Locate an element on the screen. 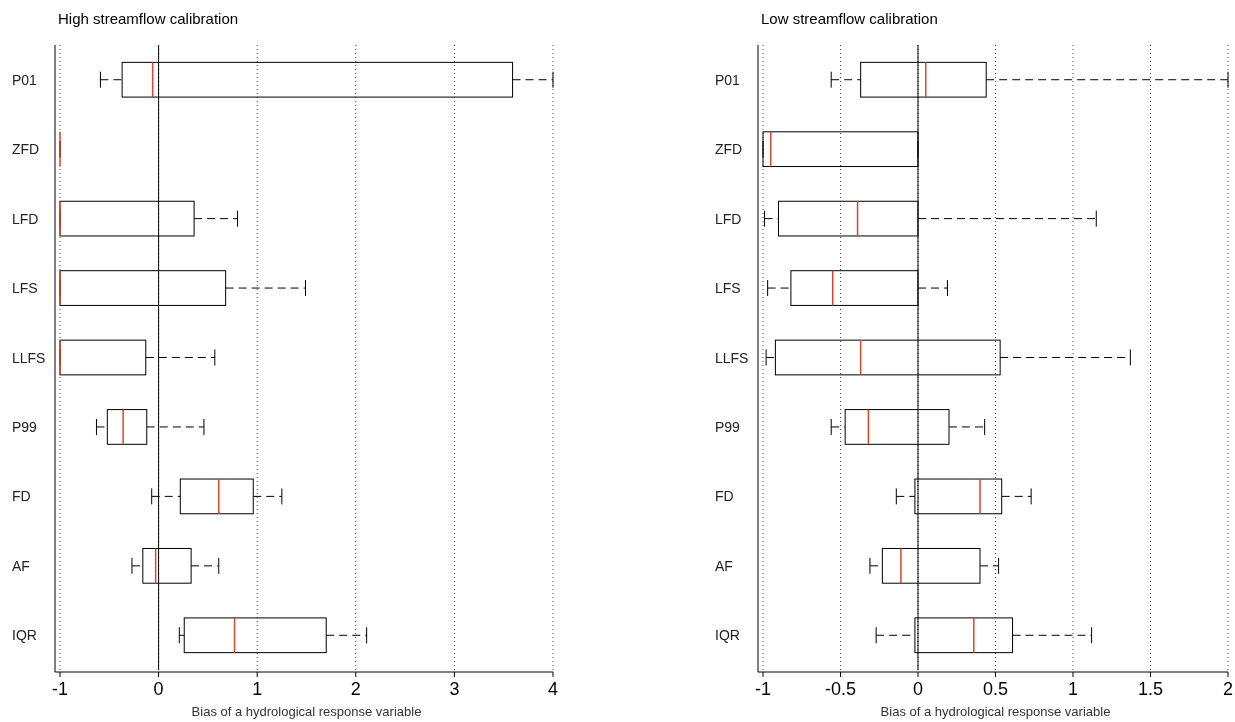  x-tick-label: 0.5 is located at coordinates (995, 689).